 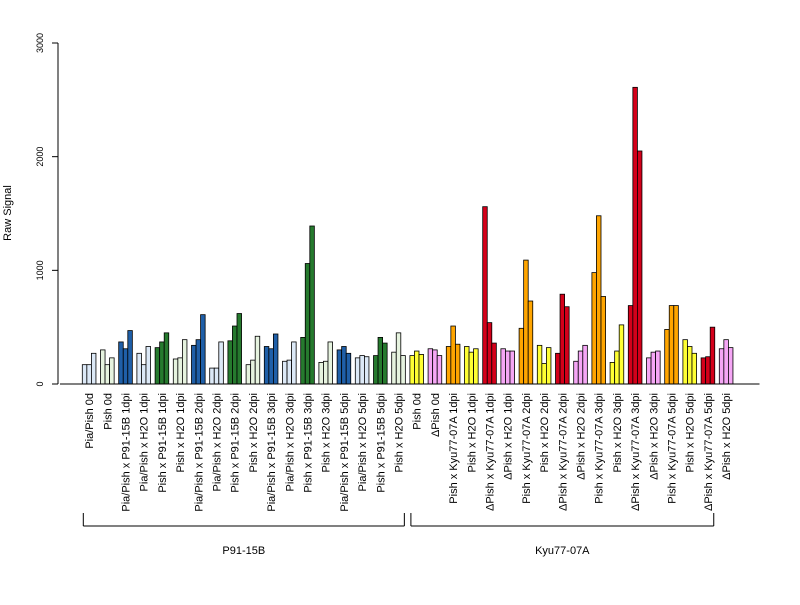 What do you see at coordinates (454, 448) in the screenshot?
I see `x-tick-label: Pish x Kyu77-07A 1dpi` at bounding box center [454, 448].